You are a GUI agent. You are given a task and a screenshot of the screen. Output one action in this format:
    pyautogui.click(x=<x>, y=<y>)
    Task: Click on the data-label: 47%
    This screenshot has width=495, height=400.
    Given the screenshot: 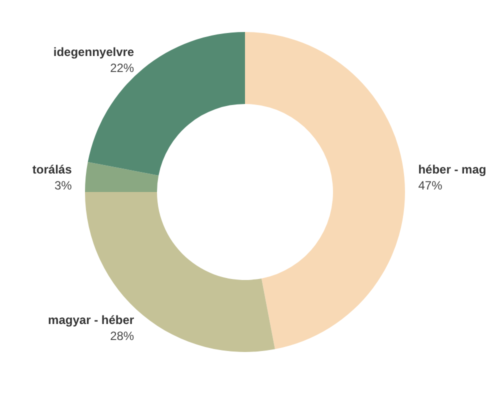 What is the action you would take?
    pyautogui.click(x=430, y=185)
    